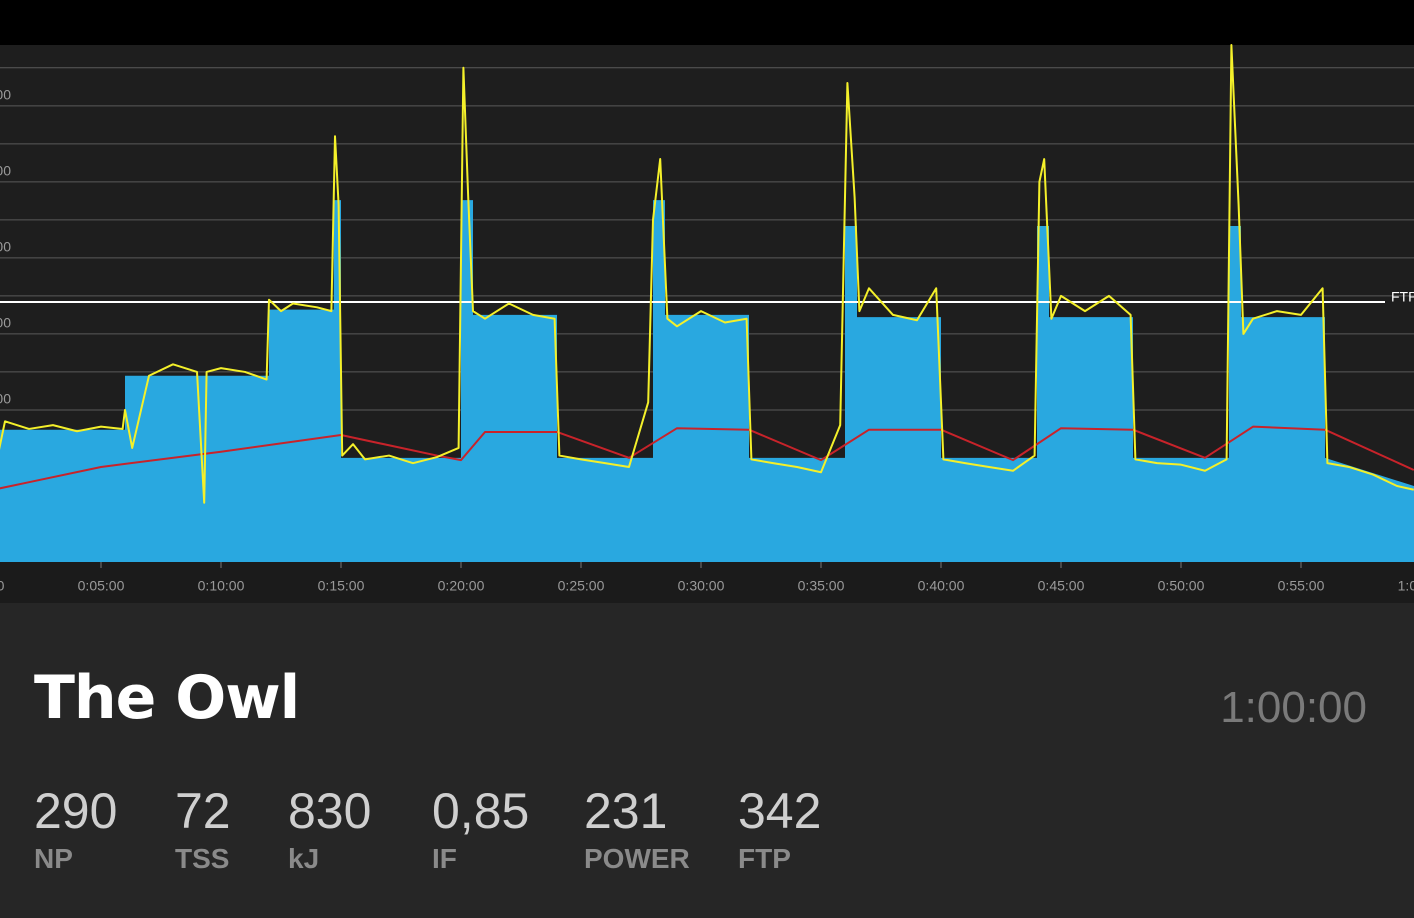  Describe the element at coordinates (1402, 297) in the screenshot. I see `ftp-label: FTP` at that location.